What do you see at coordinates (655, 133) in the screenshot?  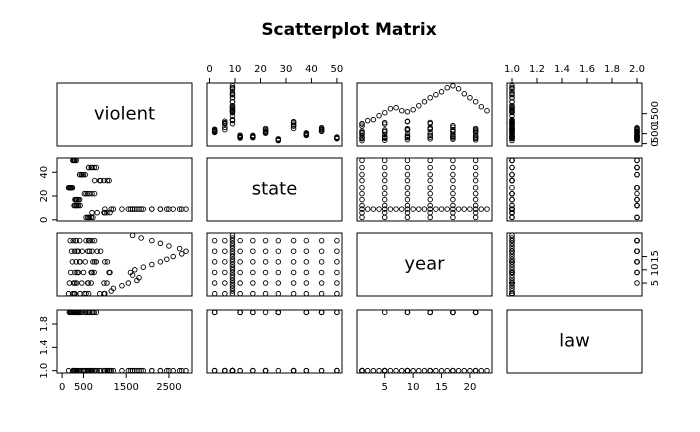 I see `y-tick-label: 500` at bounding box center [655, 133].